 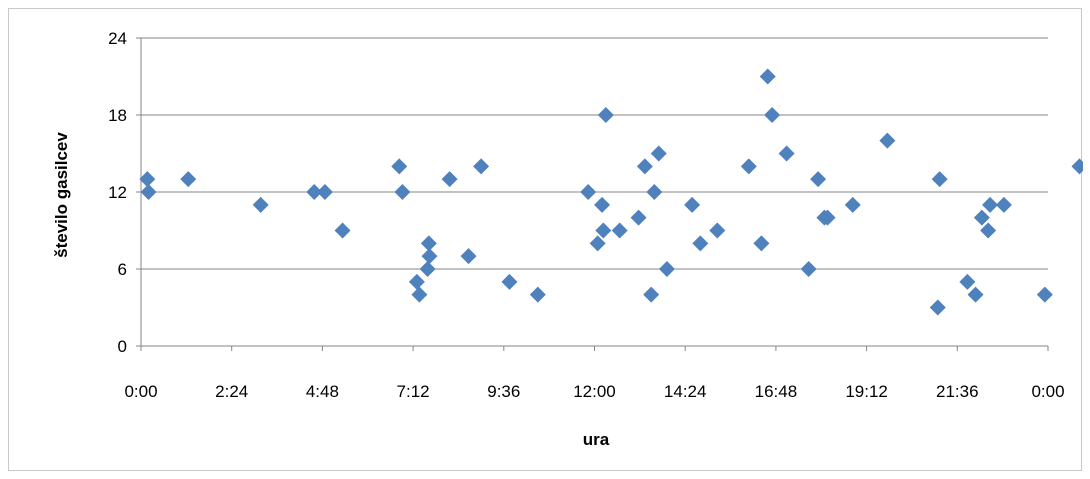 What do you see at coordinates (122, 346) in the screenshot?
I see `y-tick-label: 0` at bounding box center [122, 346].